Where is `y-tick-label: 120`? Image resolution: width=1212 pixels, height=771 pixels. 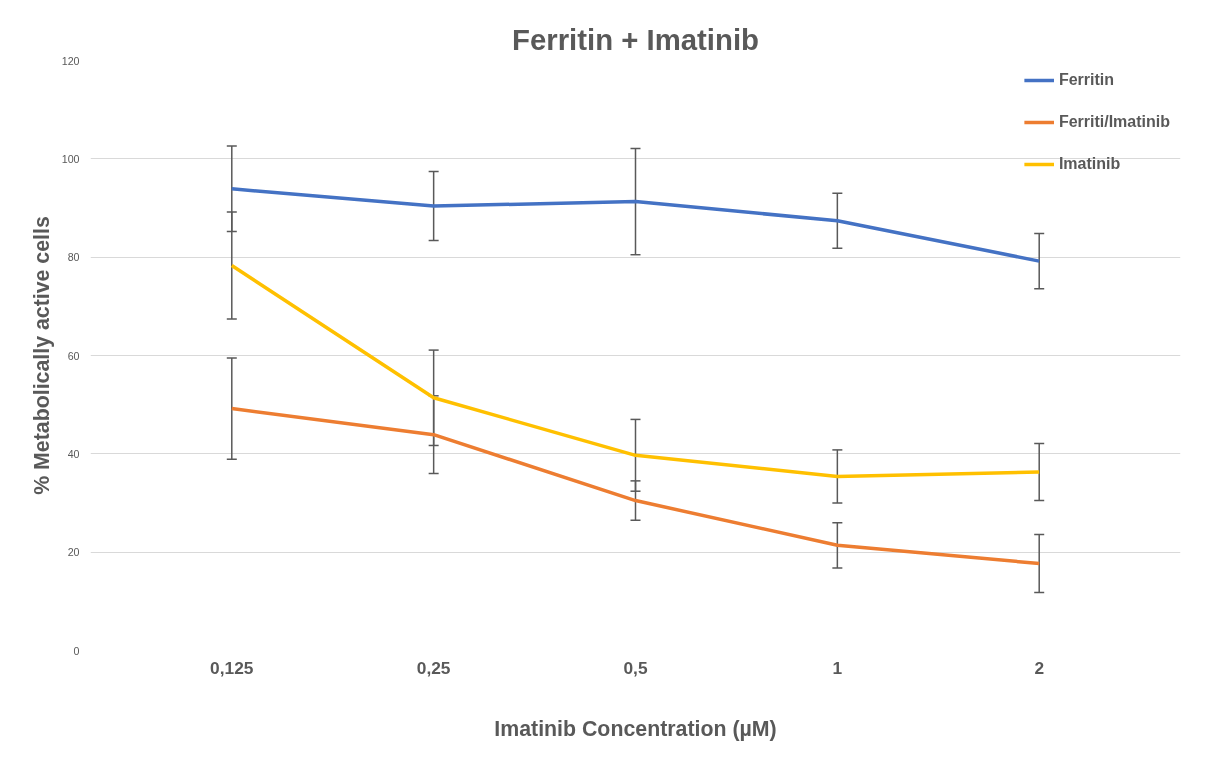
y-tick-label: 120 is located at coordinates (70, 60).